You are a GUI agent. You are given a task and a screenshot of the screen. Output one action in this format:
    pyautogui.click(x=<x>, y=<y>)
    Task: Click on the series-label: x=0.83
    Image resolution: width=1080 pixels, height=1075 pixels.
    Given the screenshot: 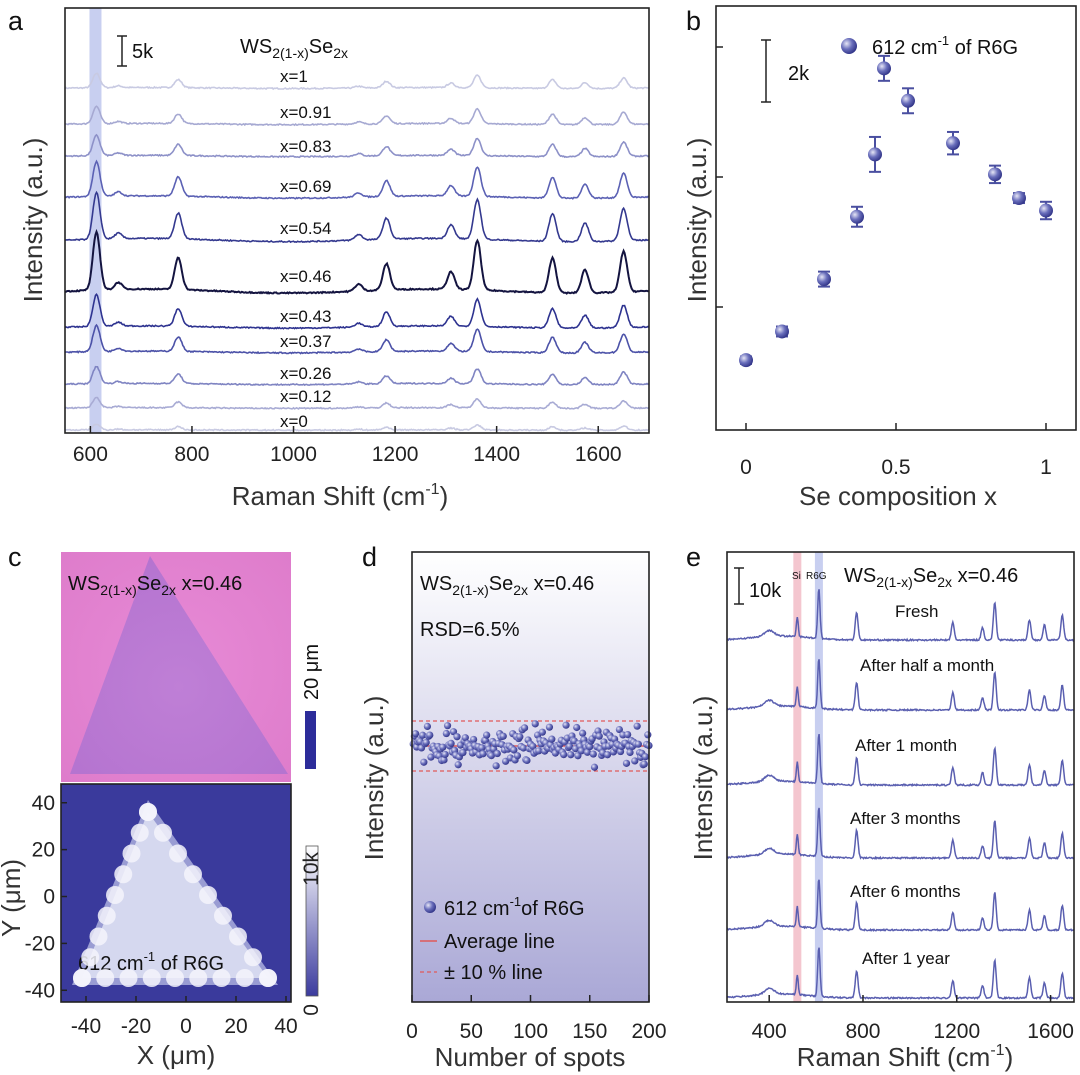 What is the action you would take?
    pyautogui.click(x=306, y=146)
    